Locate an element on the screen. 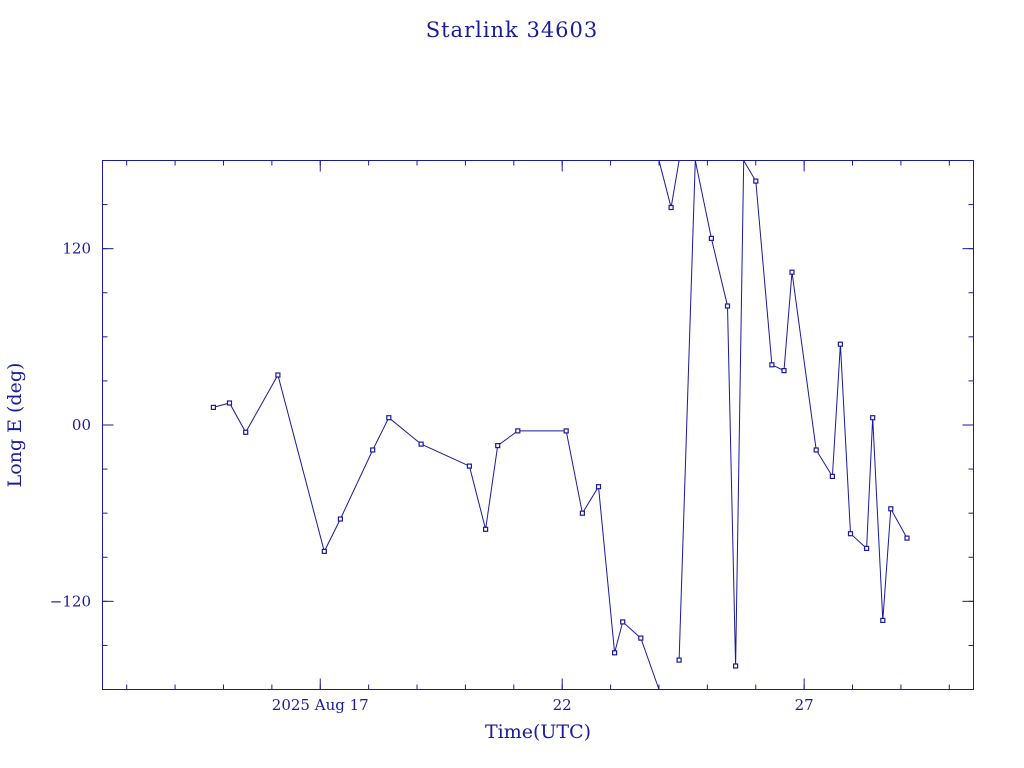  x-axis-label: Time(UTC) is located at coordinates (538, 732).